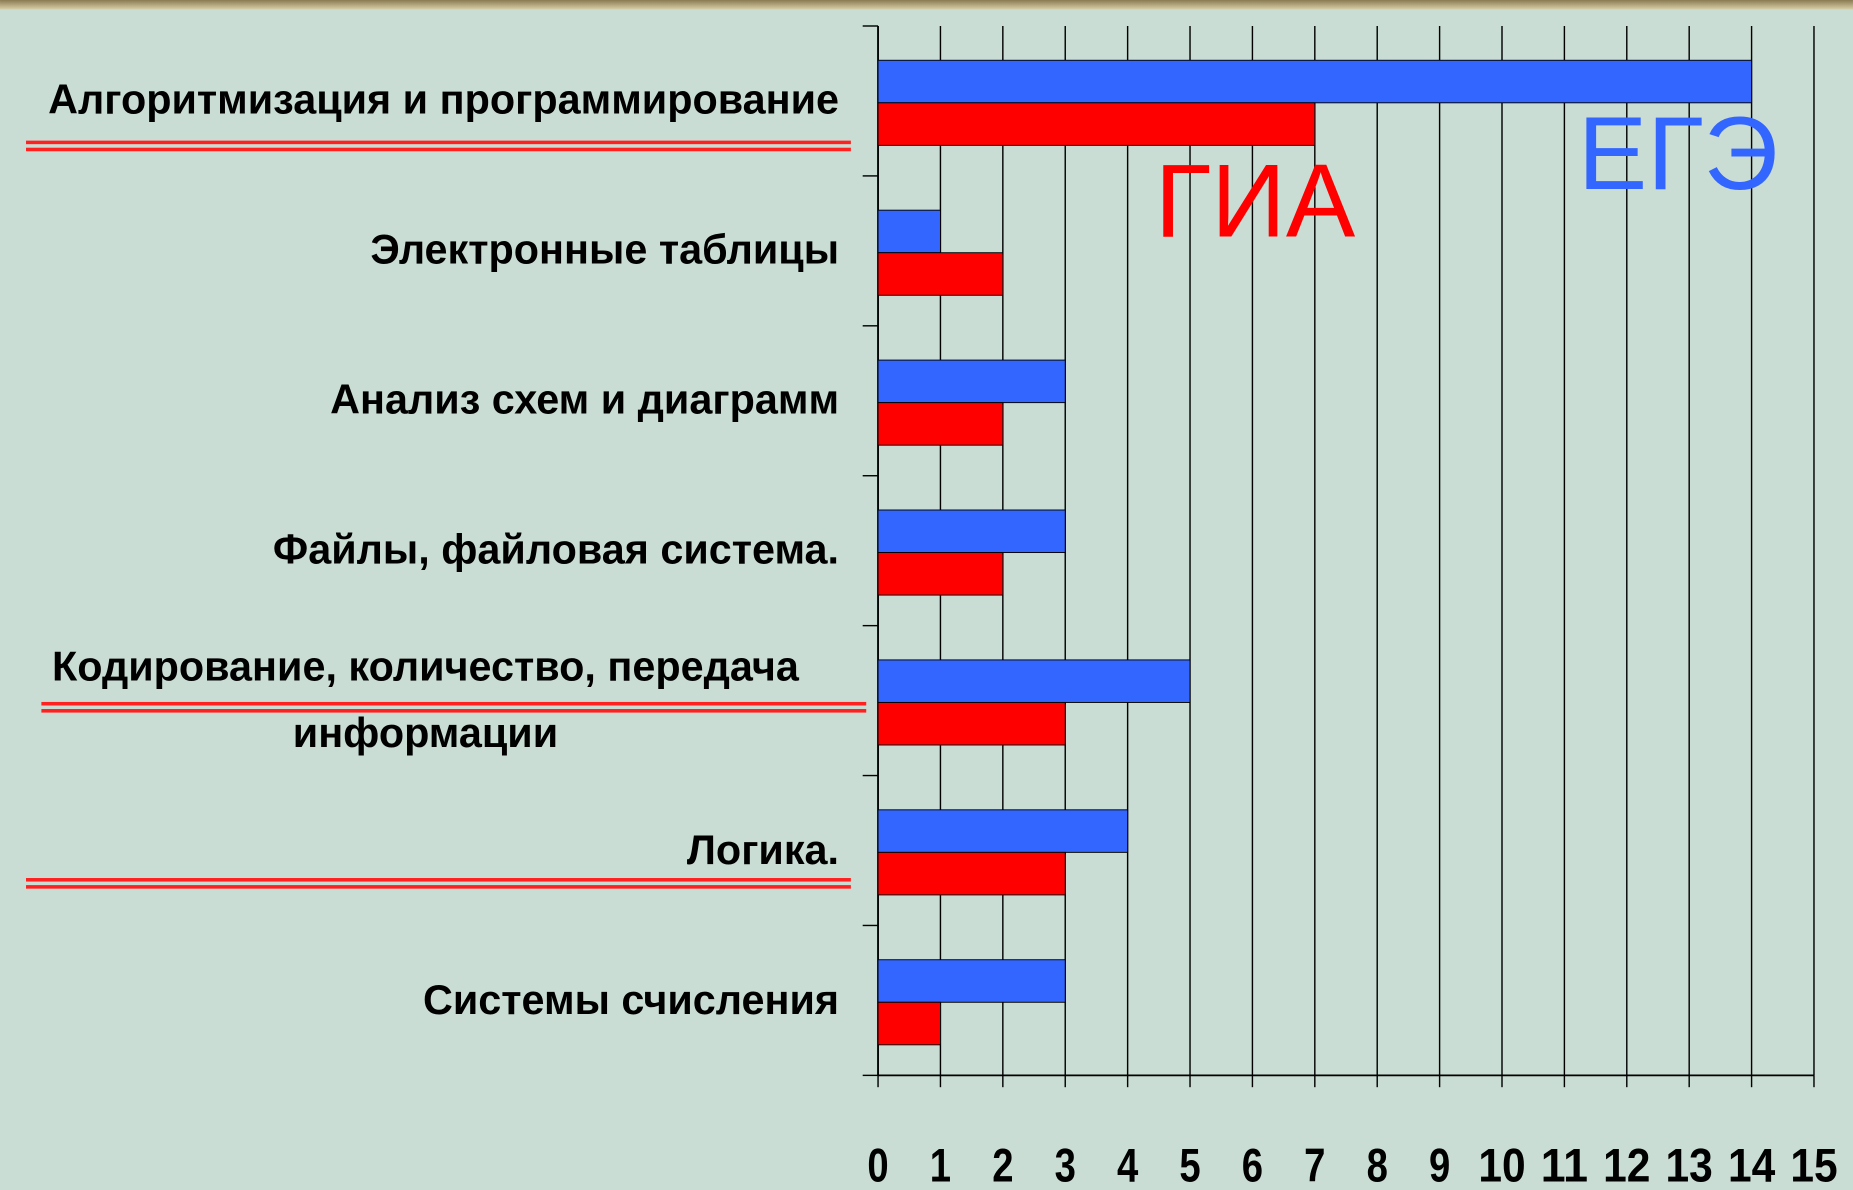 Image resolution: width=1853 pixels, height=1190 pixels. What do you see at coordinates (1501, 1165) in the screenshot?
I see `x-tick-label: 10` at bounding box center [1501, 1165].